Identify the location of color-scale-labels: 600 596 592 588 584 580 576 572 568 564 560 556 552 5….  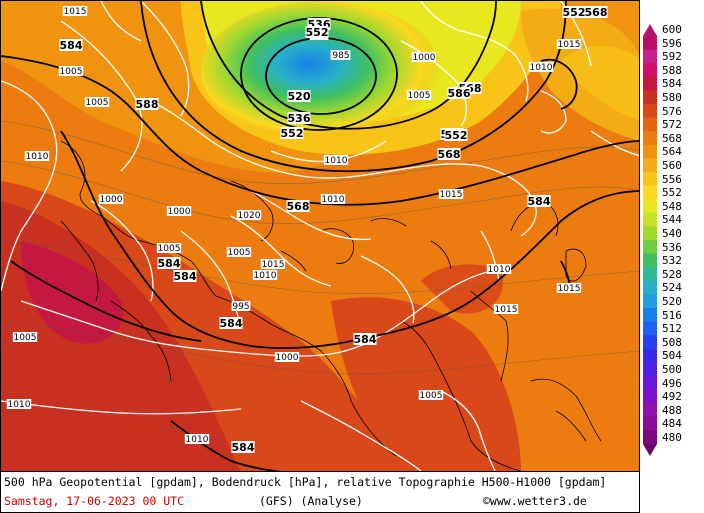
(683, 240).